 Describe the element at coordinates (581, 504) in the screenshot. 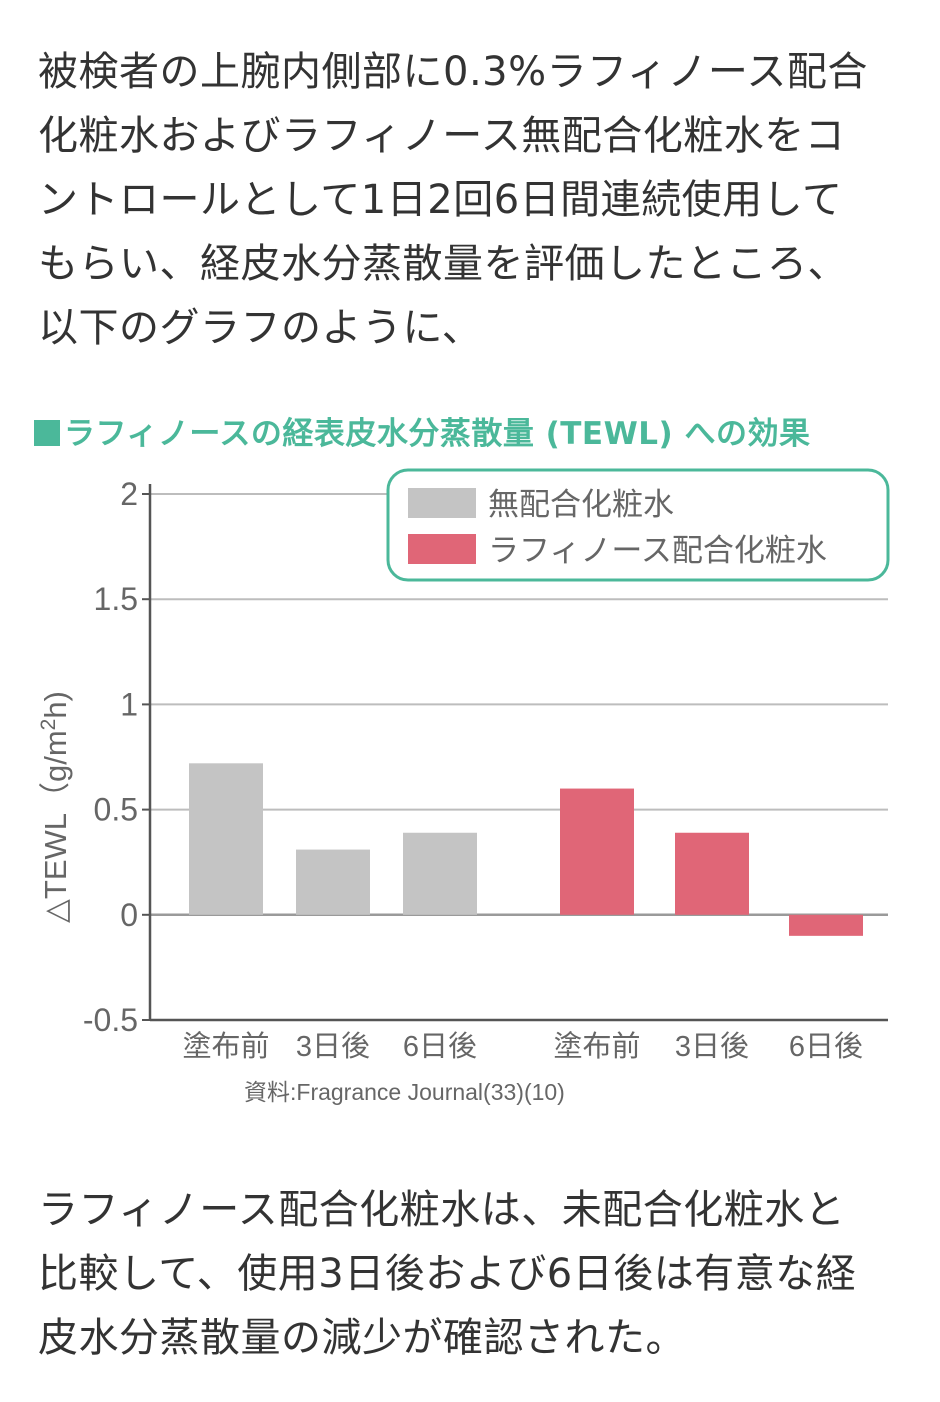

I see `legend-label: 無配合化粧水` at that location.